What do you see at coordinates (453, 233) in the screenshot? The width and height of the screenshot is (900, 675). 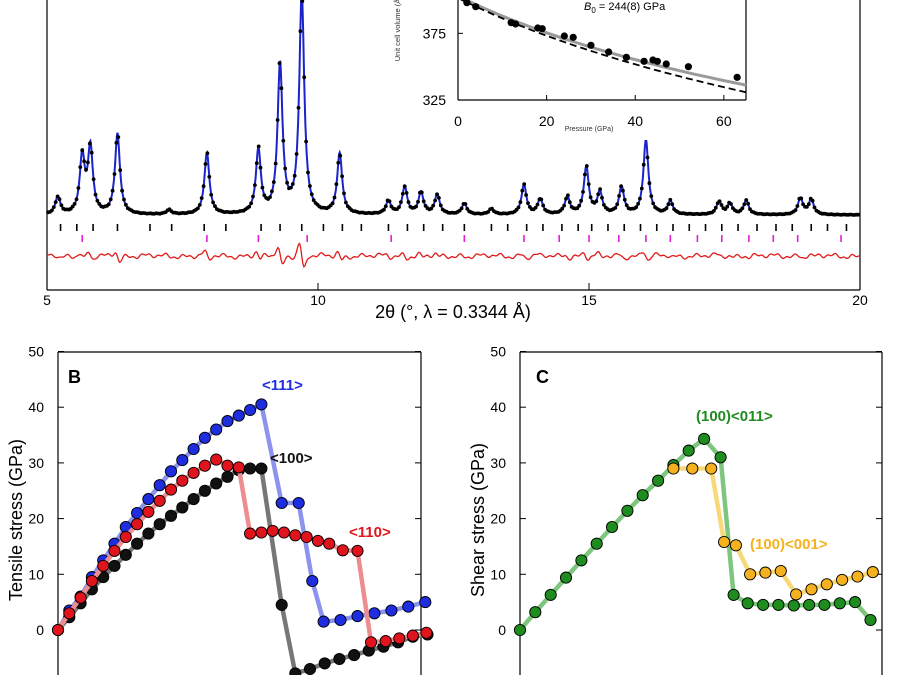 I see `panel-a-reflection-markers` at bounding box center [453, 233].